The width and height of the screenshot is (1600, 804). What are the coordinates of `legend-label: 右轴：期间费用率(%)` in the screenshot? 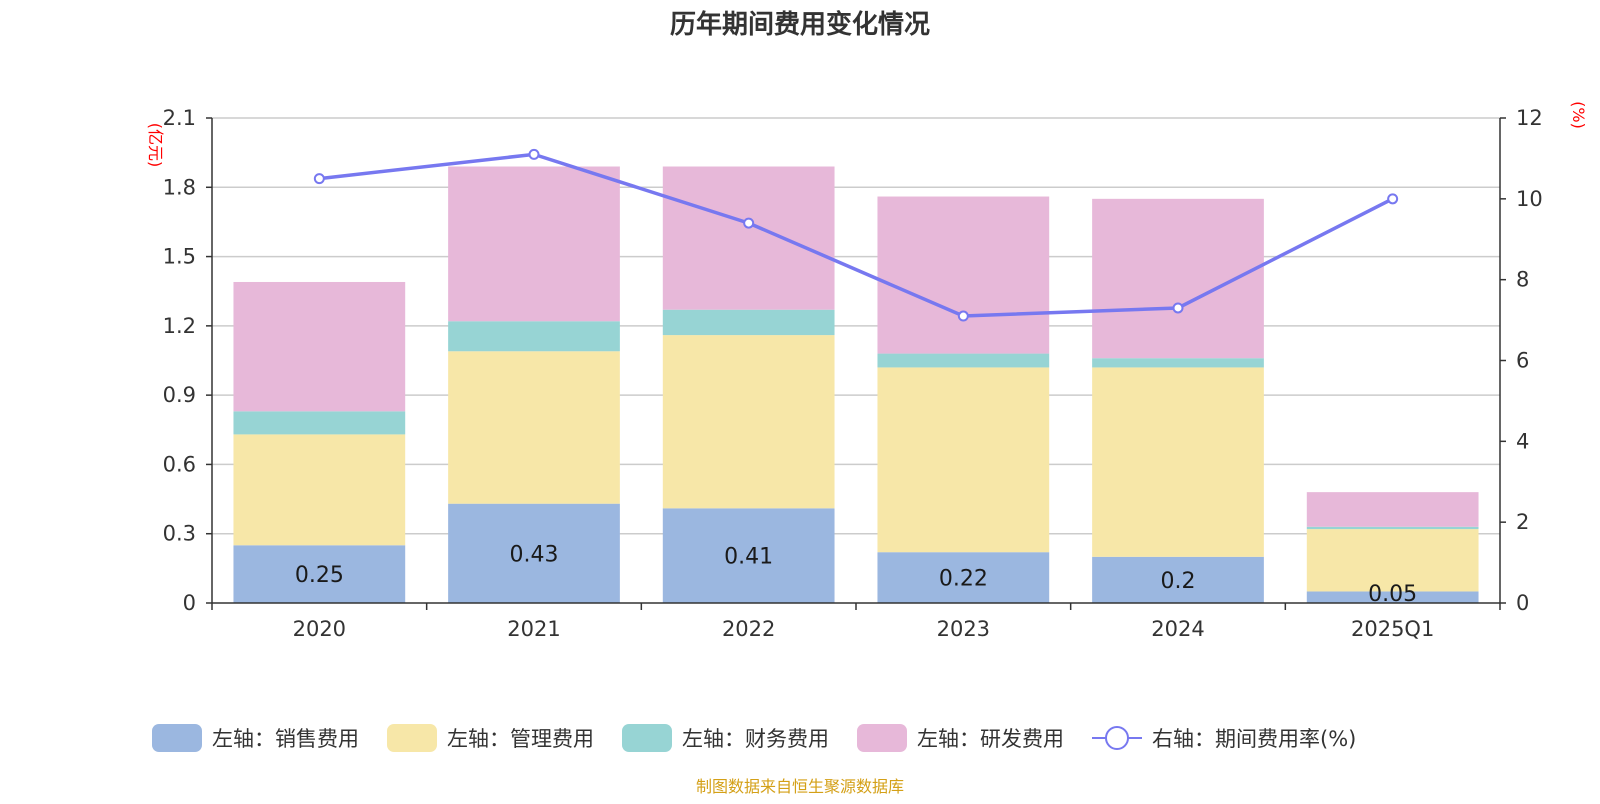 It's located at (1254, 739).